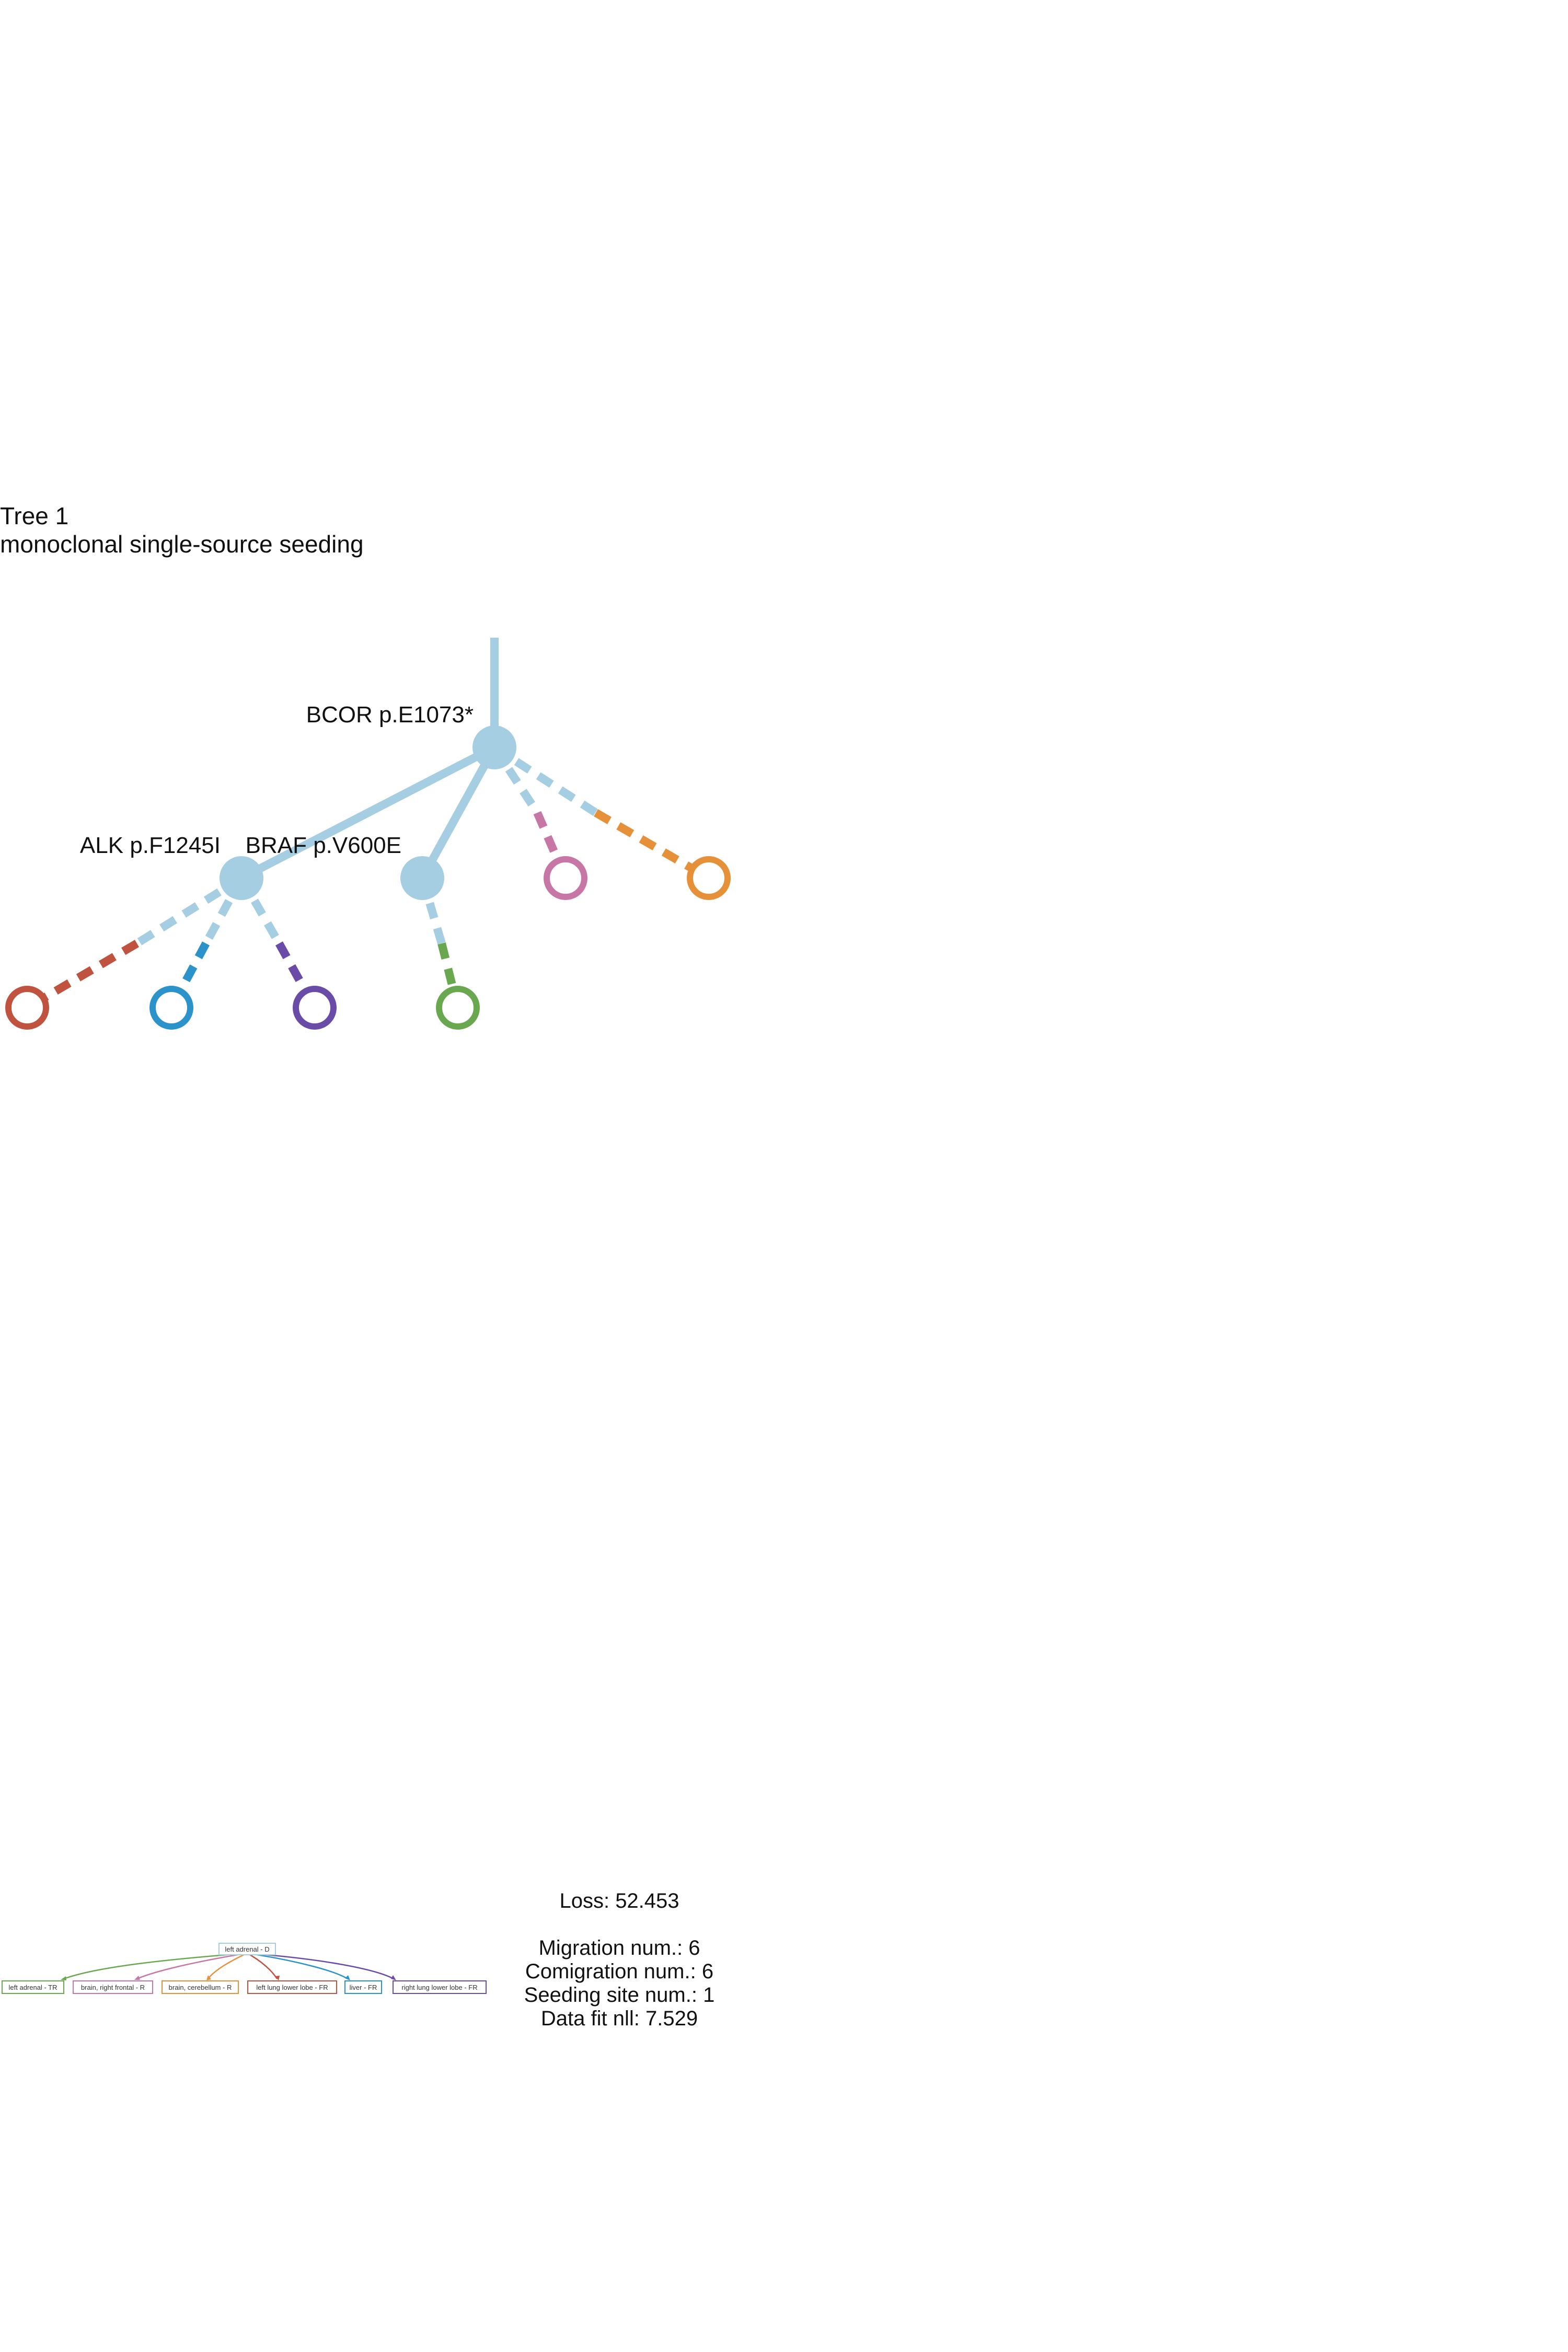 The image size is (1568, 2352). What do you see at coordinates (619, 1900) in the screenshot?
I see `loss-value: Loss: 52.453` at bounding box center [619, 1900].